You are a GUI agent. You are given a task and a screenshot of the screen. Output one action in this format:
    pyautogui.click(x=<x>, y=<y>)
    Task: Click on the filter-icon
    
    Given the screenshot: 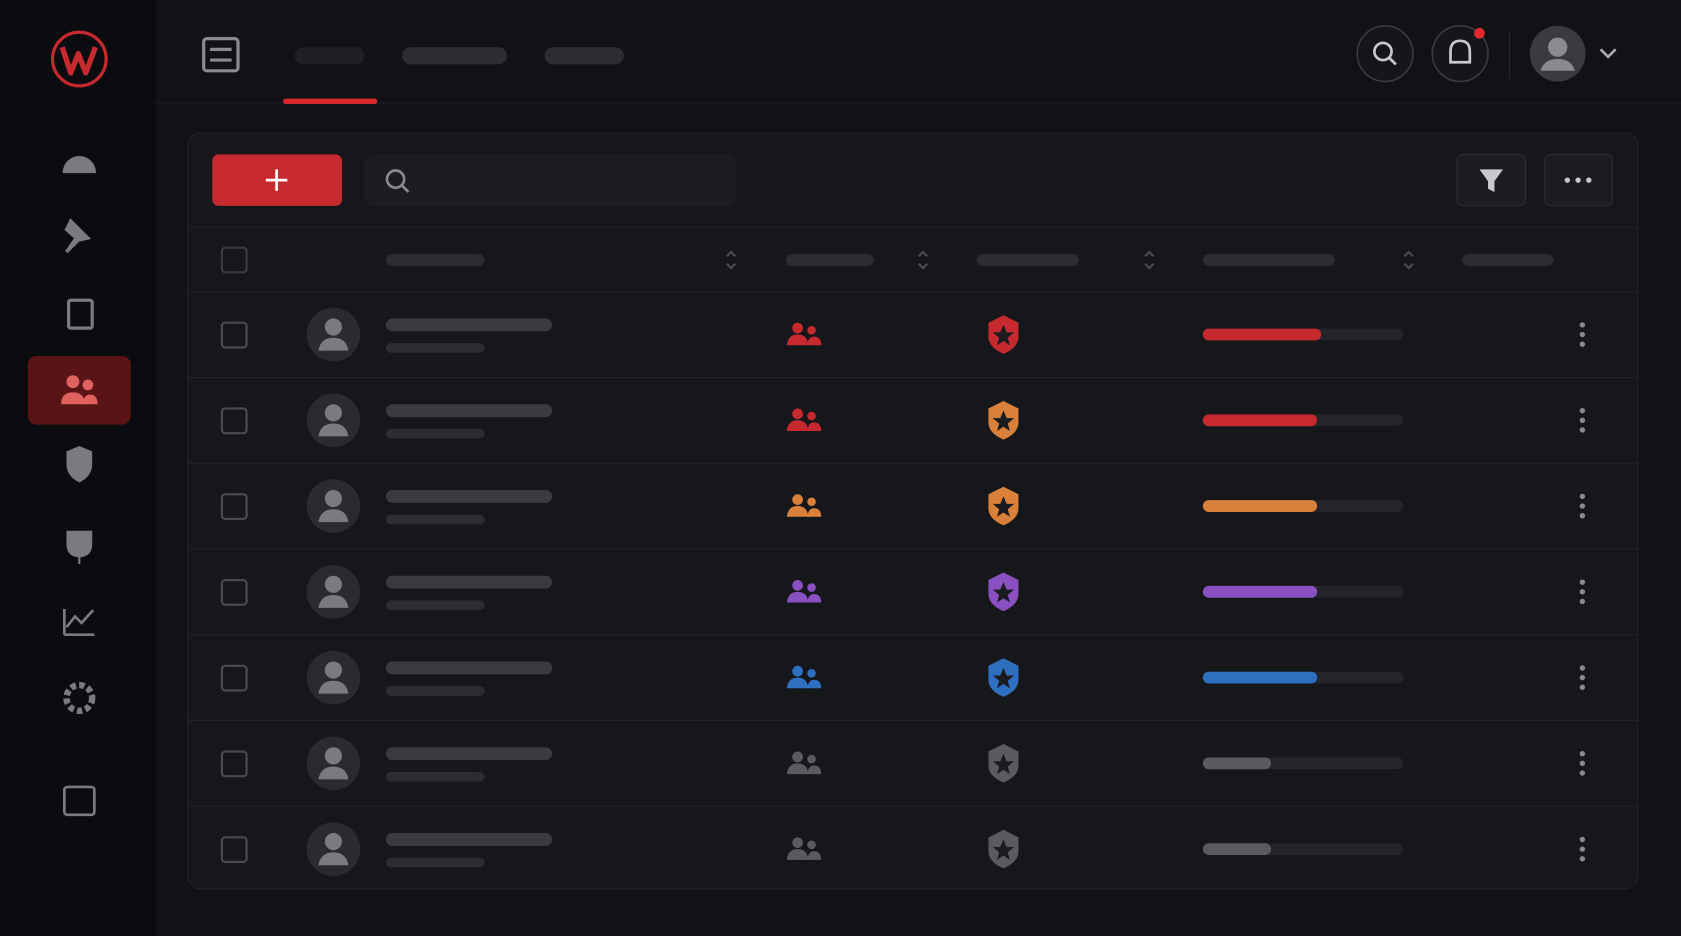 What is the action you would take?
    pyautogui.click(x=1491, y=180)
    